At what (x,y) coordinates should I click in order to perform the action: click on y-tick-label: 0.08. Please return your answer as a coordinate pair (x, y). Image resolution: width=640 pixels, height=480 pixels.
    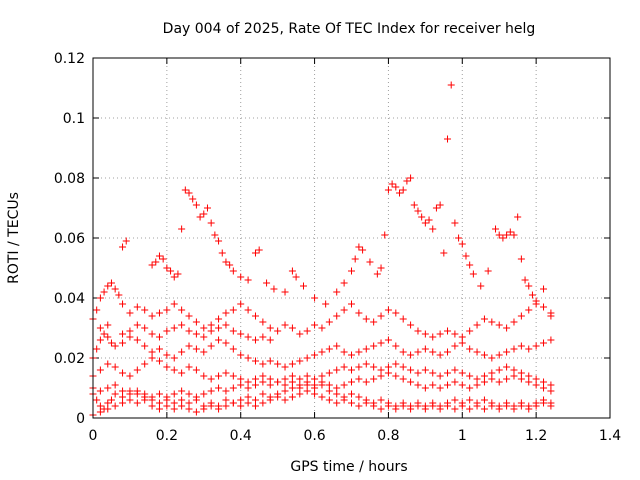
    Looking at the image, I should click on (69, 179).